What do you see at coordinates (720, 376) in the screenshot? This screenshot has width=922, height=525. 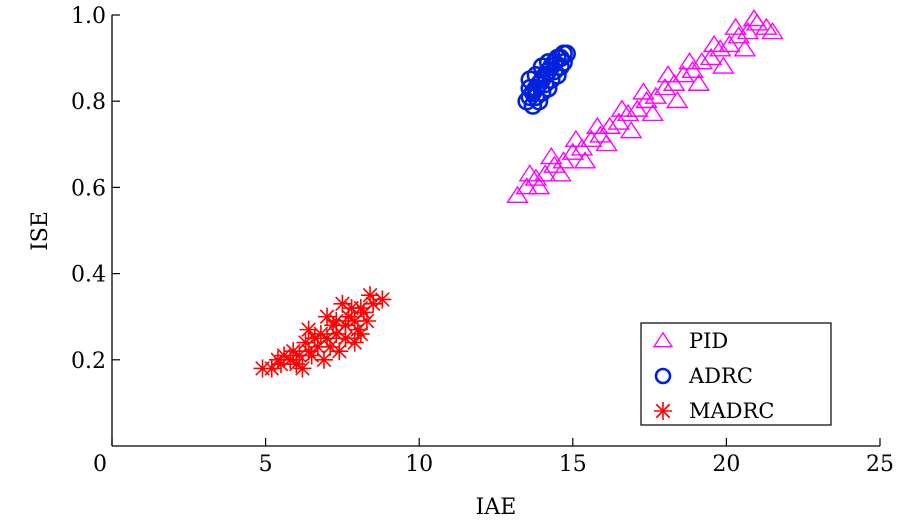 I see `legend-label-adrc: ADRC` at bounding box center [720, 376].